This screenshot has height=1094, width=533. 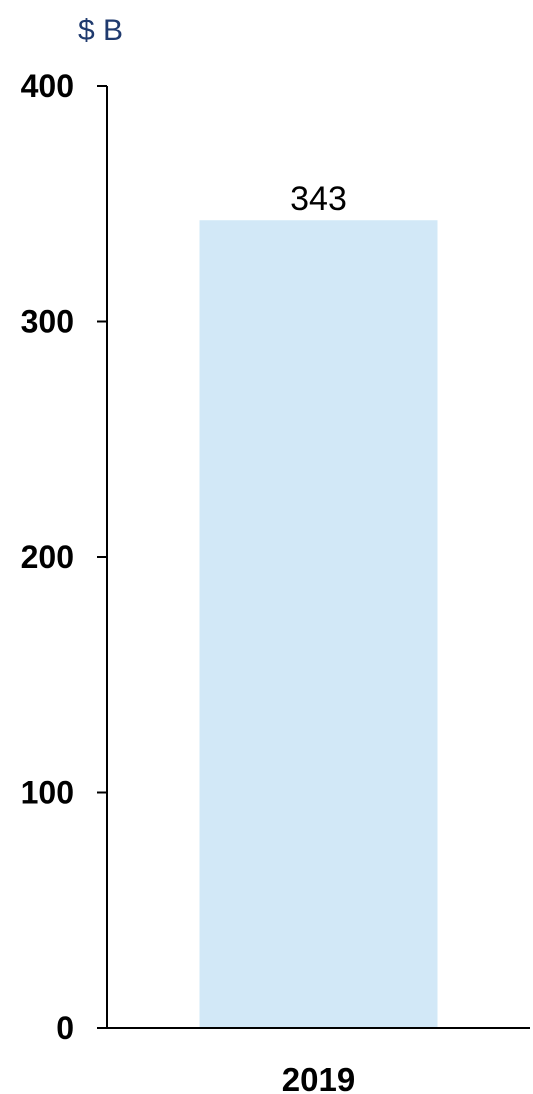 What do you see at coordinates (47, 322) in the screenshot?
I see `y-tick-label: 300` at bounding box center [47, 322].